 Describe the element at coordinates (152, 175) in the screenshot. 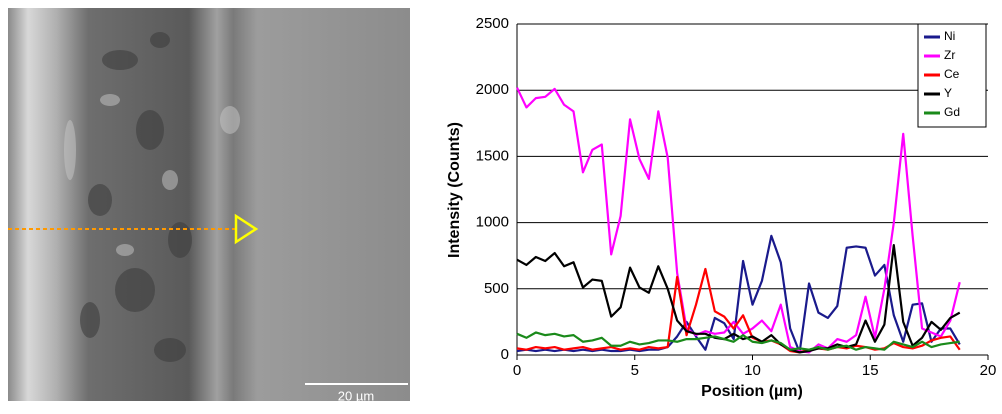

I see `image-highlights` at that location.